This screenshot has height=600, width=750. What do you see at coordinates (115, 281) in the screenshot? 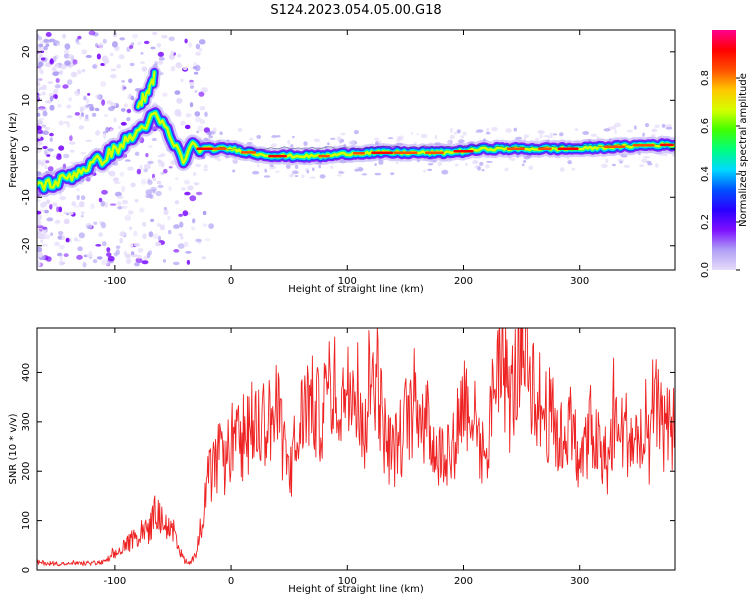
I see `spectrogram-x-tick-label: -100` at bounding box center [115, 281].